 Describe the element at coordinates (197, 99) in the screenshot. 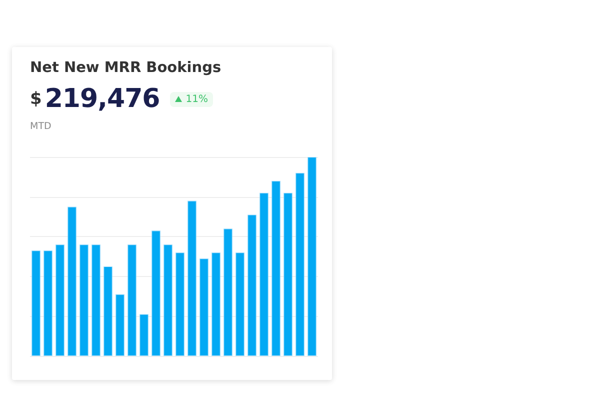

I see `text: 11%` at that location.